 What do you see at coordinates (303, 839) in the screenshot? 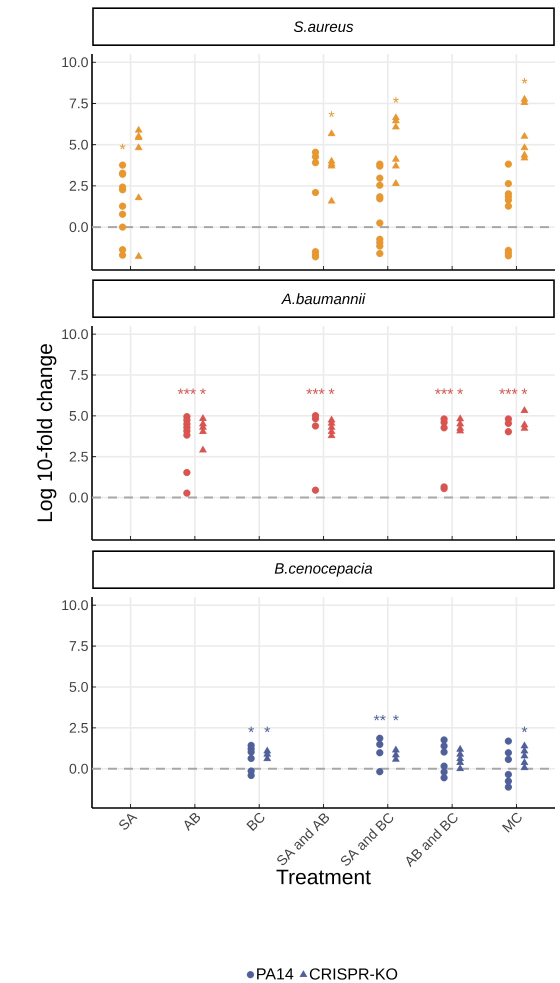
I see `x-tick-label: SA and AB` at bounding box center [303, 839].